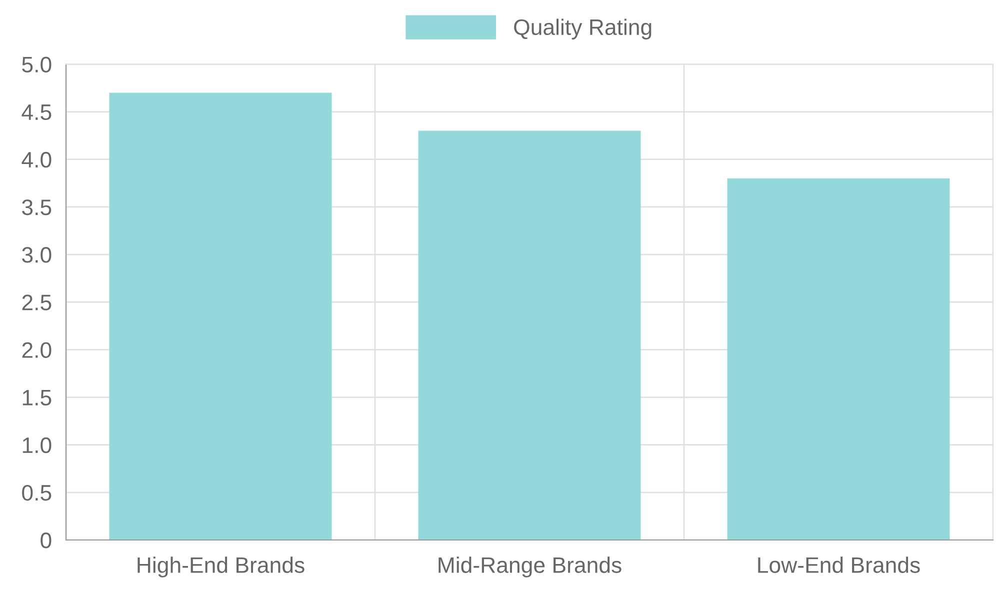  Describe the element at coordinates (37, 112) in the screenshot. I see `y-tick-label: 4.5` at that location.